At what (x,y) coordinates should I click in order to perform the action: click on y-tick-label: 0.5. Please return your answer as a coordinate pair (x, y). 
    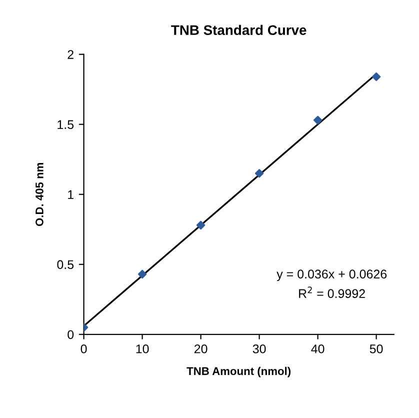
    Looking at the image, I should click on (65, 265).